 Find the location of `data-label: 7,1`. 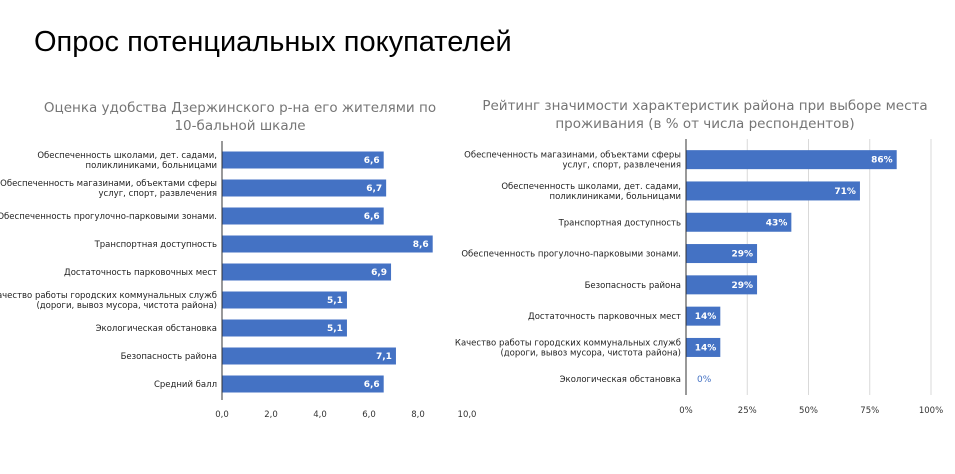

data-label: 7,1 is located at coordinates (384, 357).